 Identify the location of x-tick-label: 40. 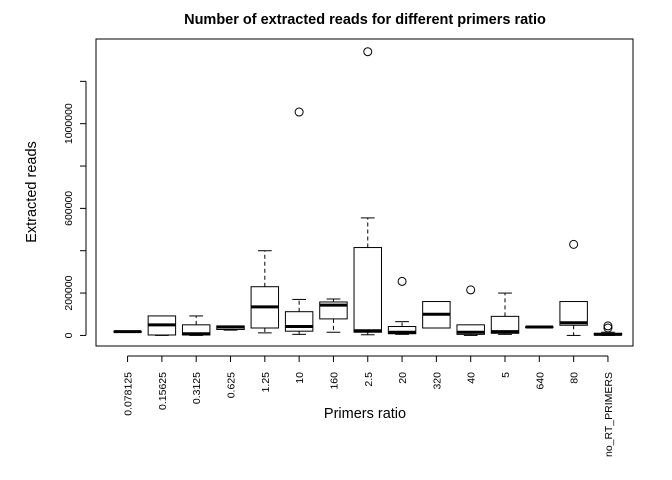
(472, 378).